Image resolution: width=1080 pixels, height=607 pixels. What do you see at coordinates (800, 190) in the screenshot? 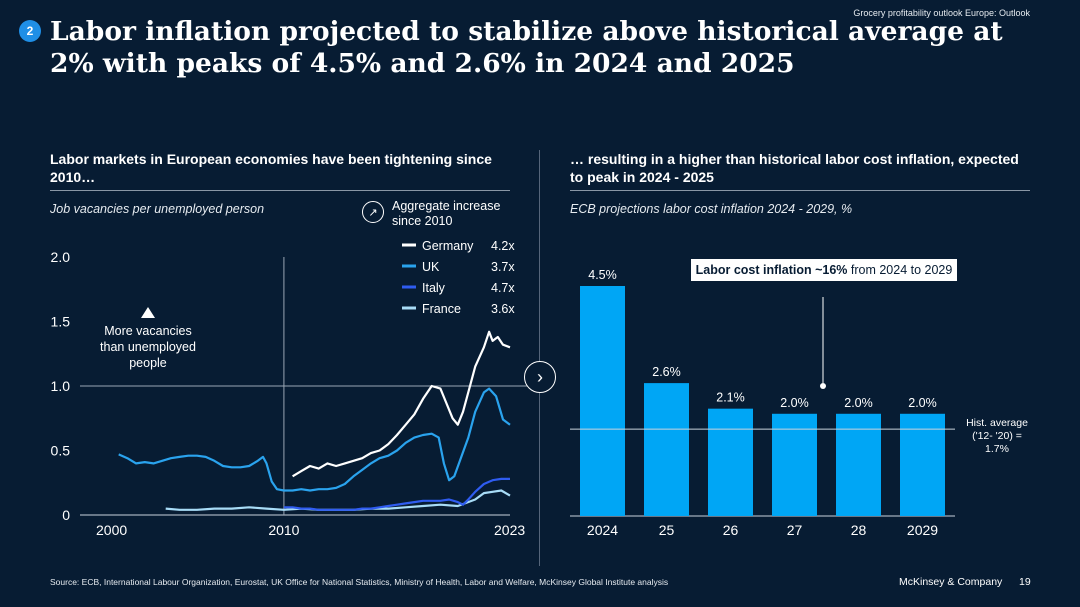
I see `right-panel-rule` at bounding box center [800, 190].